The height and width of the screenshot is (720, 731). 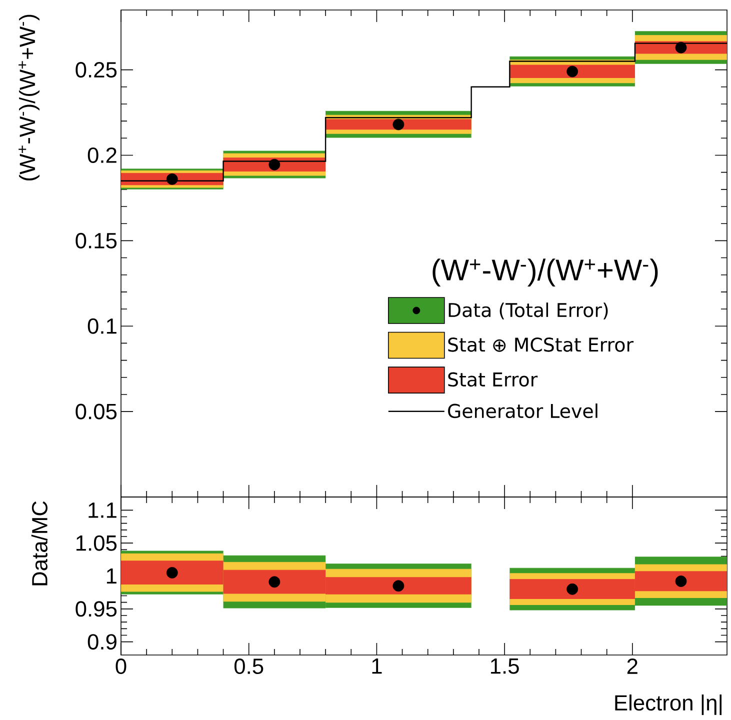 What do you see at coordinates (102, 326) in the screenshot?
I see `y-tick-label: 0.1` at bounding box center [102, 326].